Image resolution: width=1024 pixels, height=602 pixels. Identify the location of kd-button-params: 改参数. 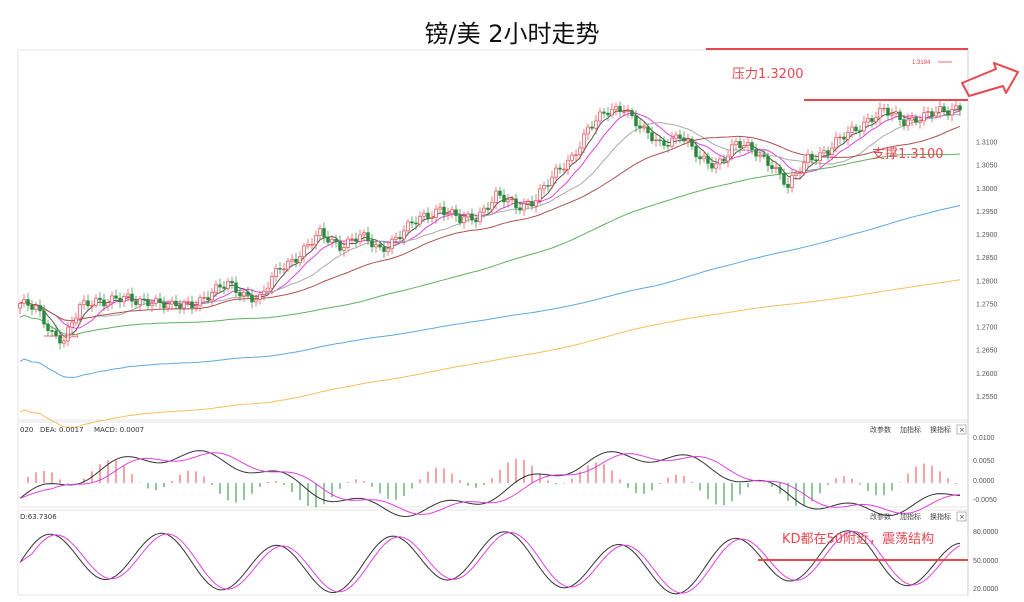
(880, 516).